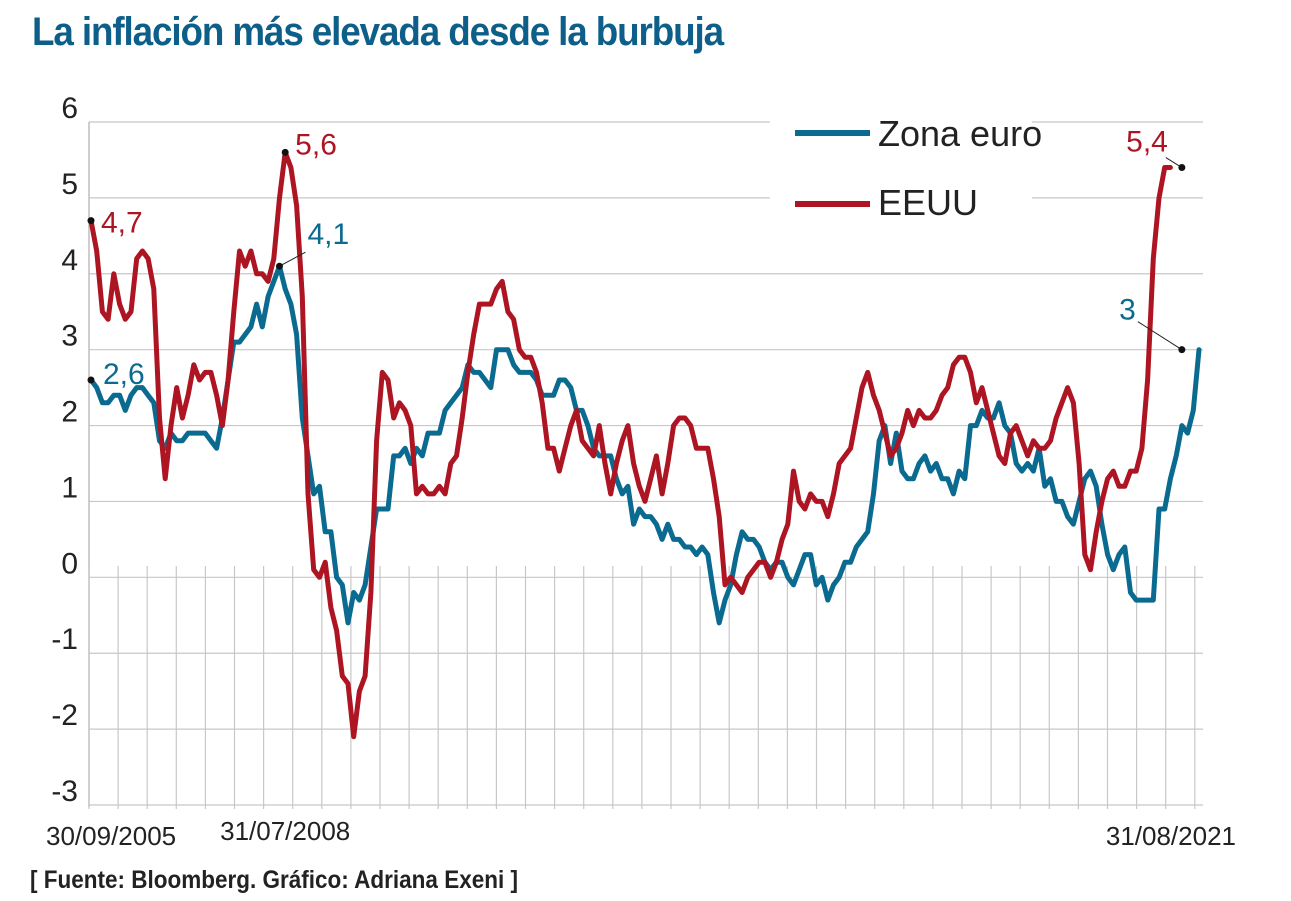 This screenshot has width=1291, height=901. What do you see at coordinates (69, 563) in the screenshot?
I see `y-tick-label: 0` at bounding box center [69, 563].